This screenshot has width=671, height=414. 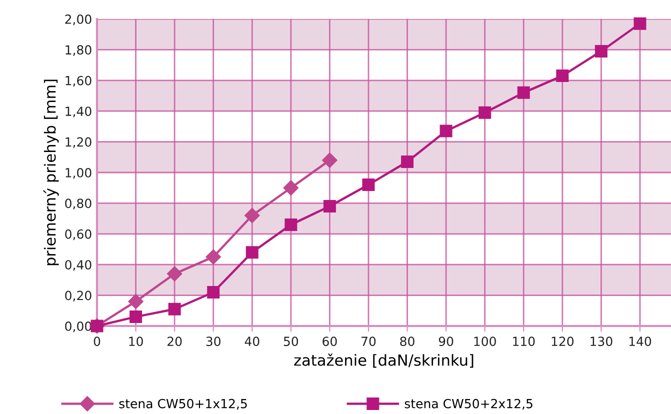 I want to click on x-axis-title: zataženie [daN/skrinku], so click(x=384, y=360).